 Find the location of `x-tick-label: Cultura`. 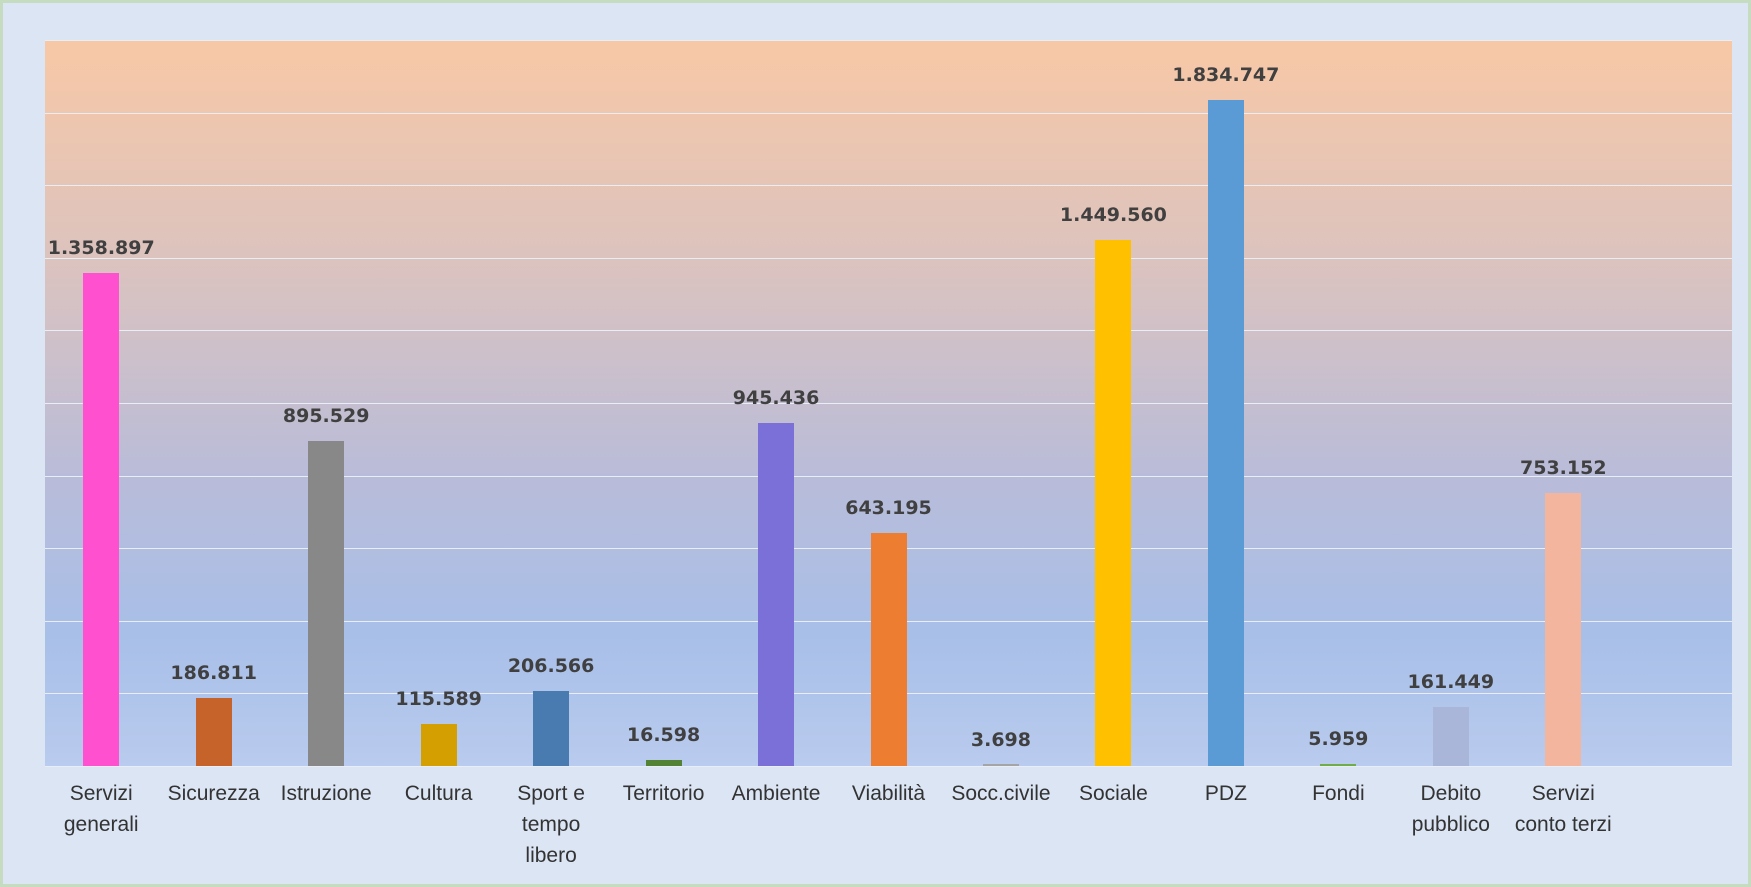

x-tick-label: Cultura is located at coordinates (438, 793).